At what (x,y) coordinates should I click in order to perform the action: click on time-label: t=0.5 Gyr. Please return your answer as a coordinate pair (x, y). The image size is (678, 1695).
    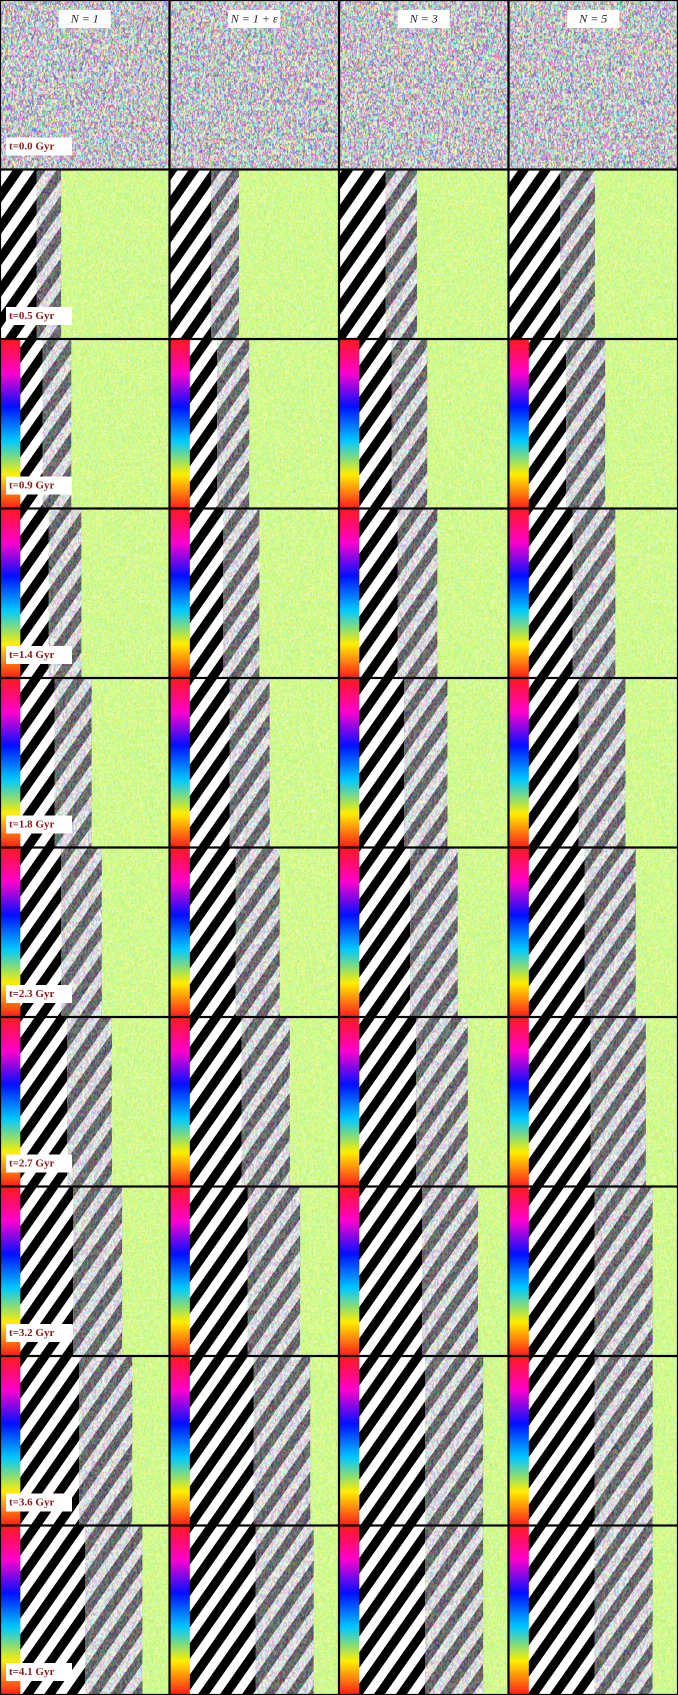
    Looking at the image, I should click on (31, 316).